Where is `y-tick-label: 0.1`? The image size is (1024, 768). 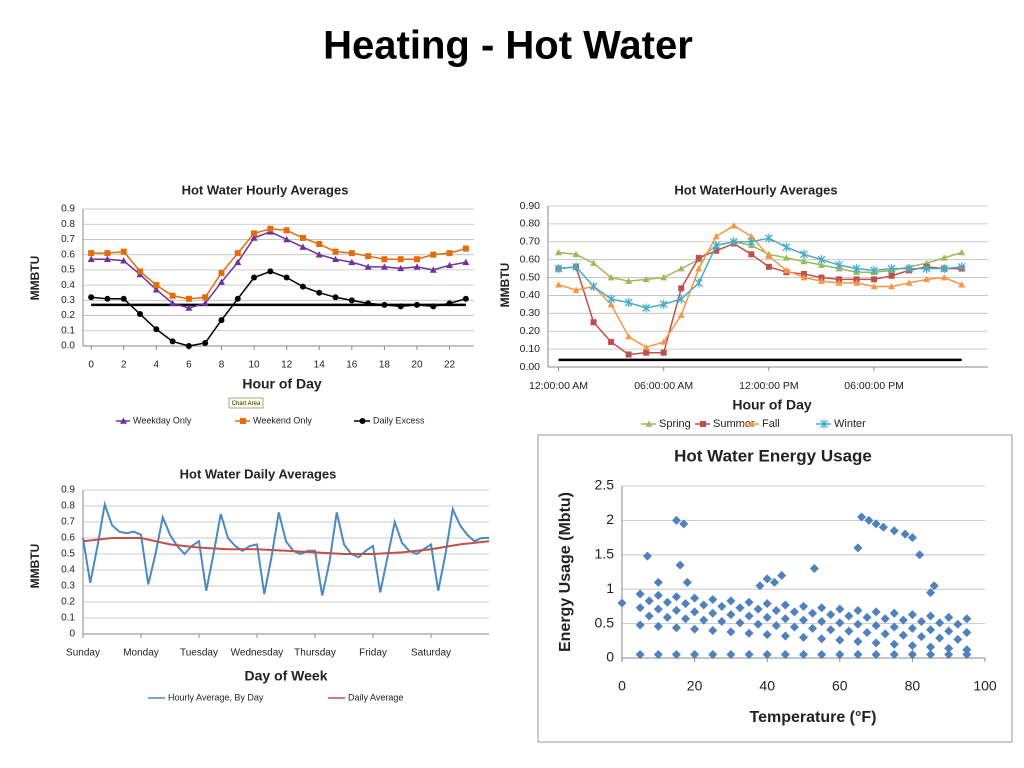 y-tick-label: 0.1 is located at coordinates (68, 330).